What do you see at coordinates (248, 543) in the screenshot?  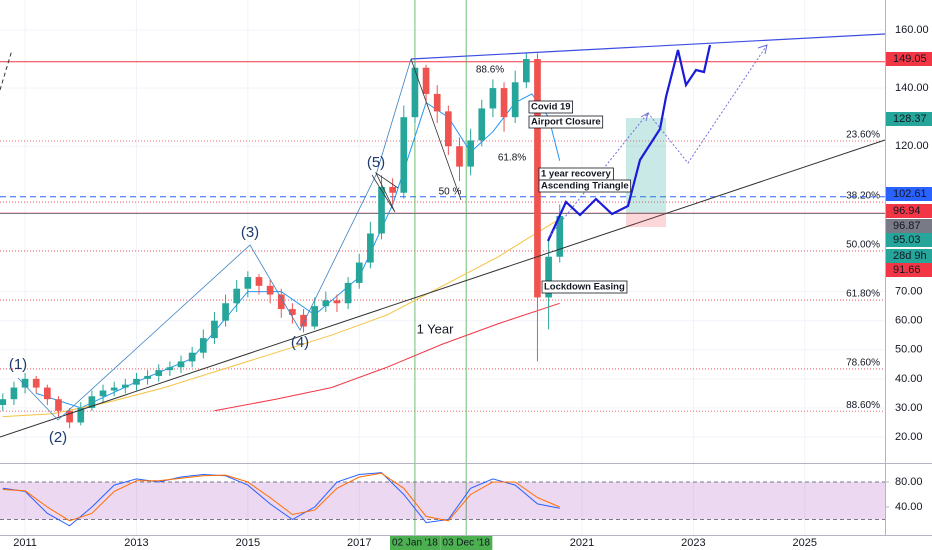 I see `x-tick-label: 2015` at bounding box center [248, 543].